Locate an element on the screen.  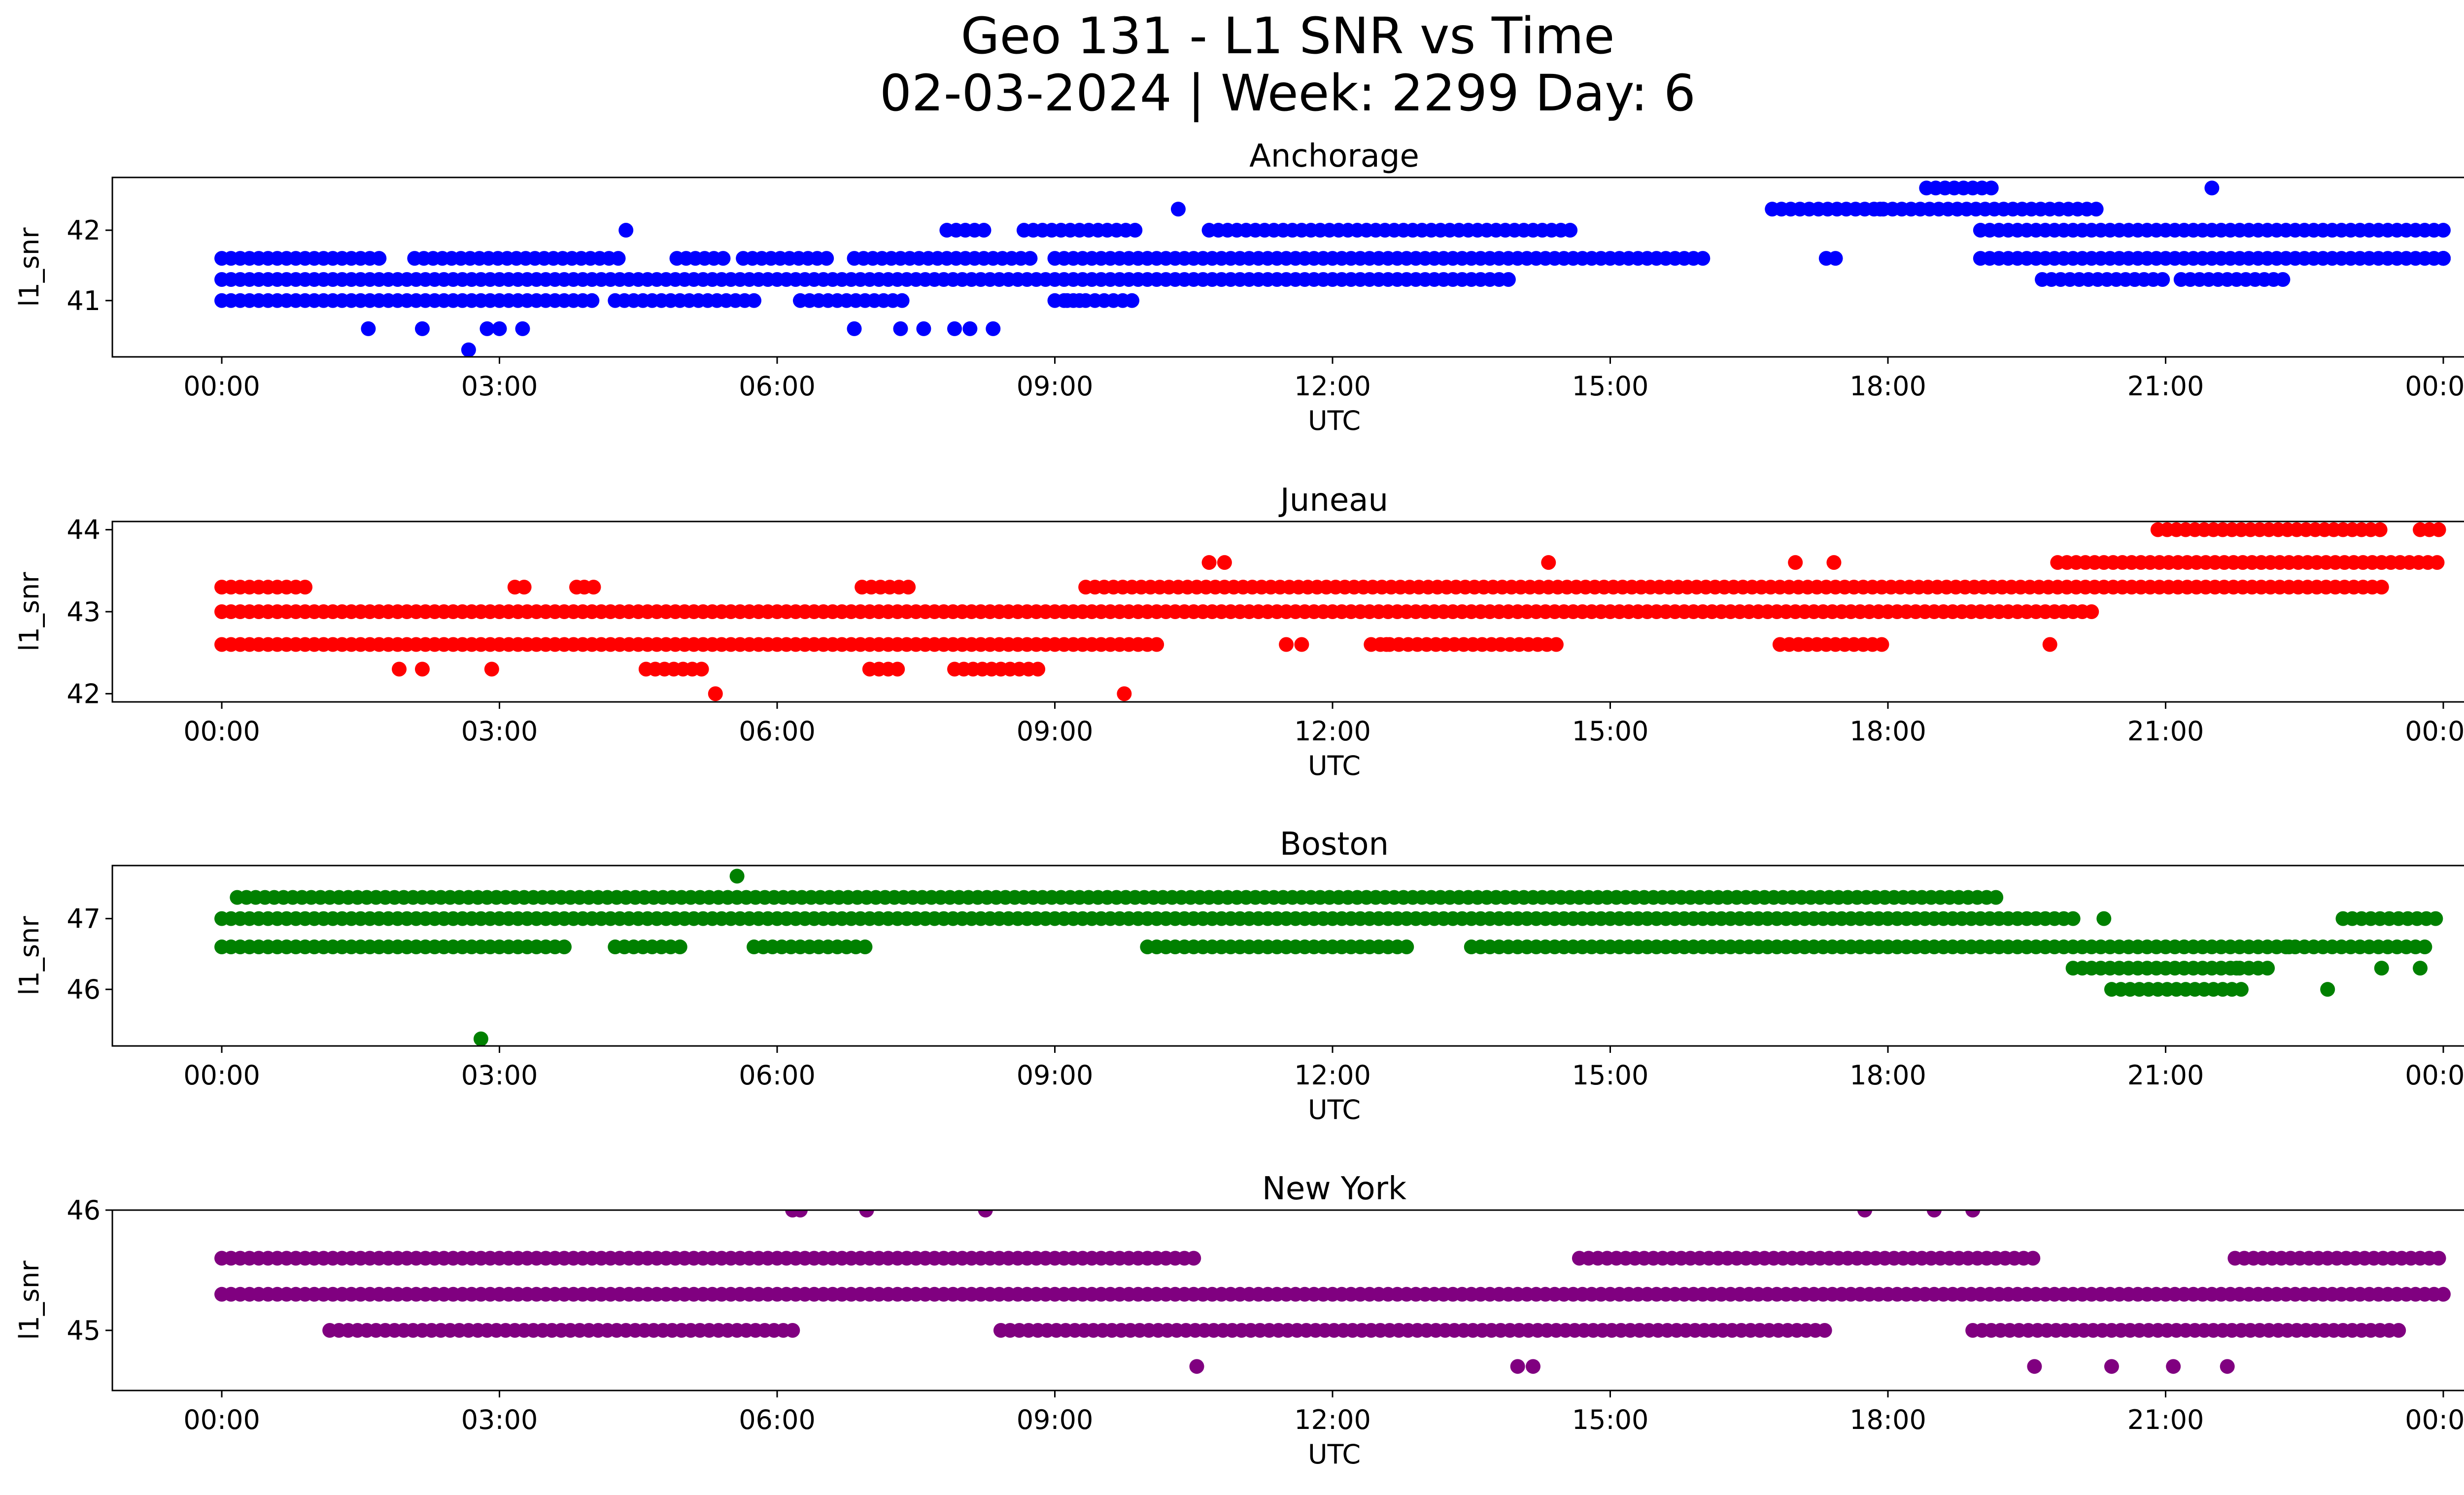
y-tick-label: 41 is located at coordinates (84, 300).